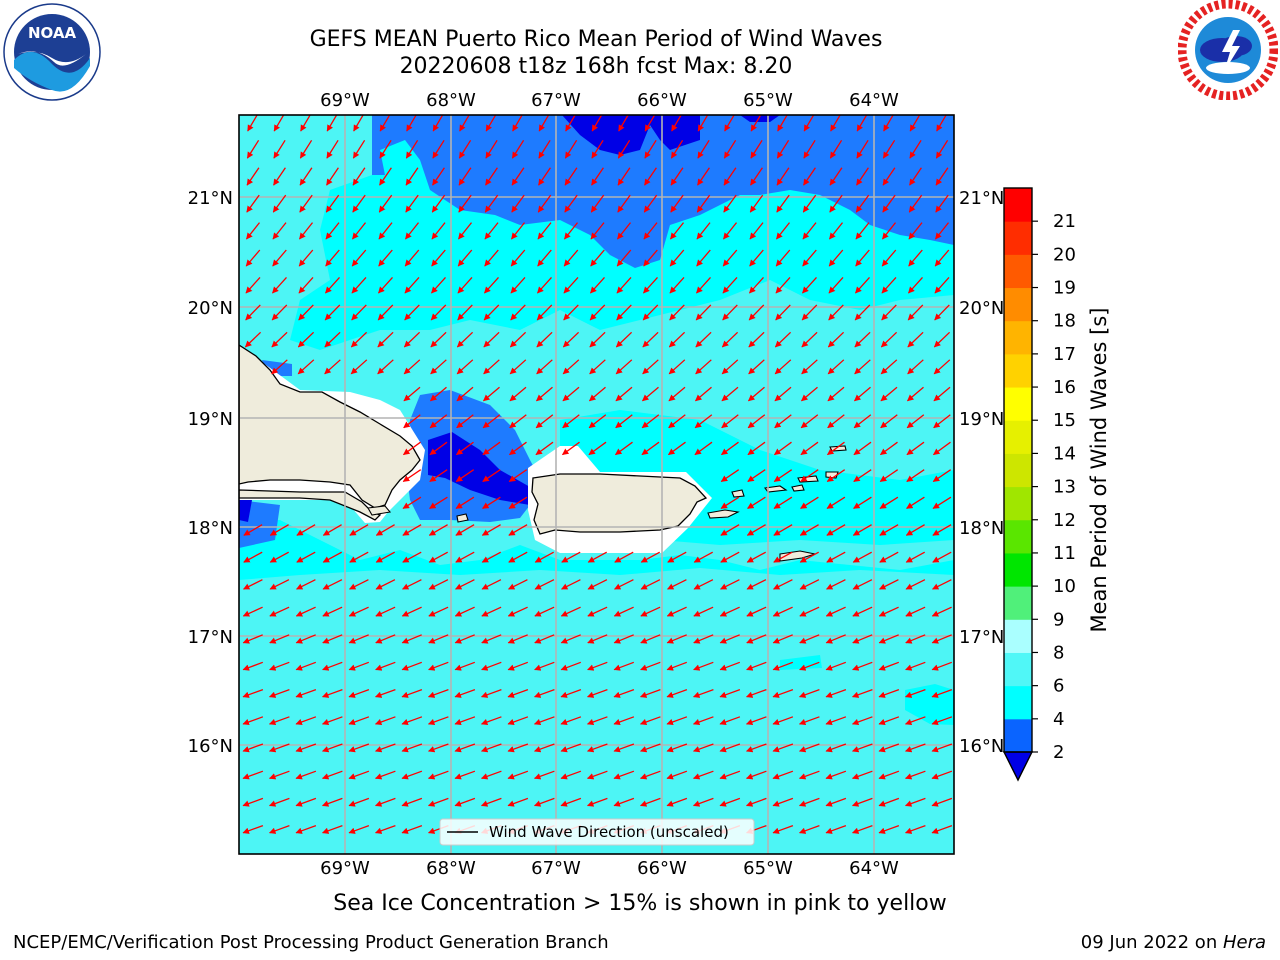 Image resolution: width=1280 pixels, height=960 pixels. I want to click on island-st-thomas, so click(775, 489).